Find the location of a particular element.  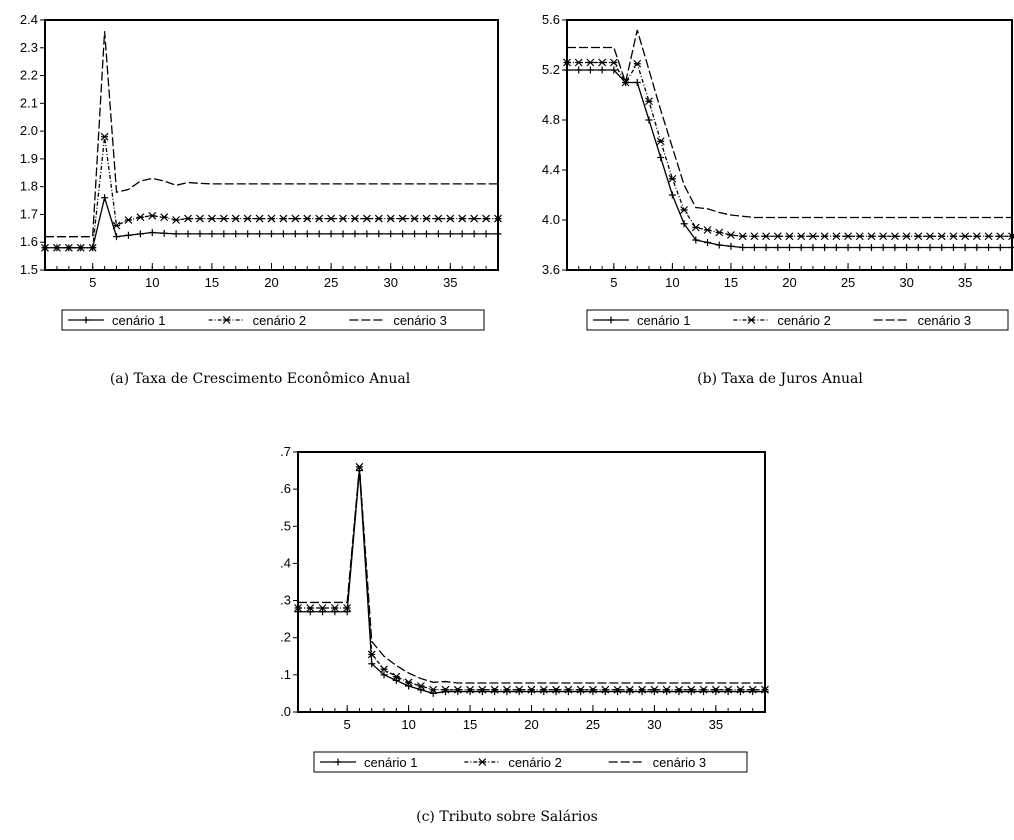

y-tick-label: 2.1 is located at coordinates (29, 102).